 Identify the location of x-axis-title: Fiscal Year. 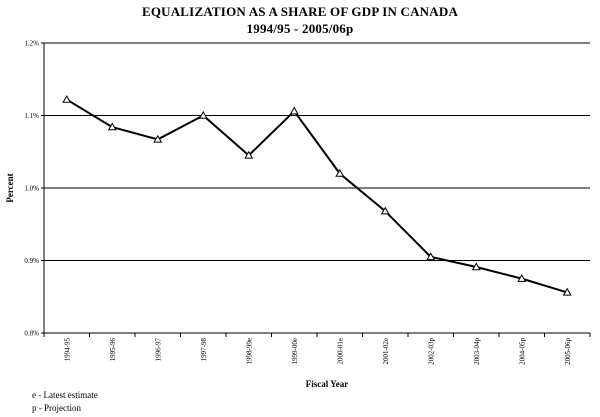
(327, 384).